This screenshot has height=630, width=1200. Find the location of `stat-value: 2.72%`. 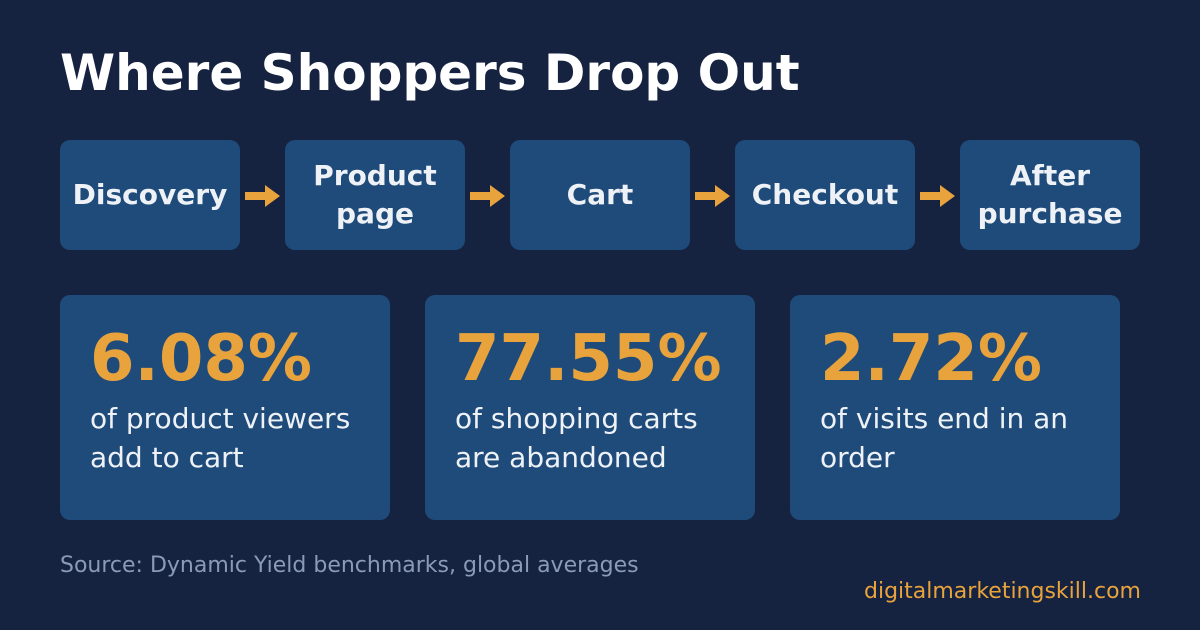

stat-value: 2.72% is located at coordinates (931, 359).